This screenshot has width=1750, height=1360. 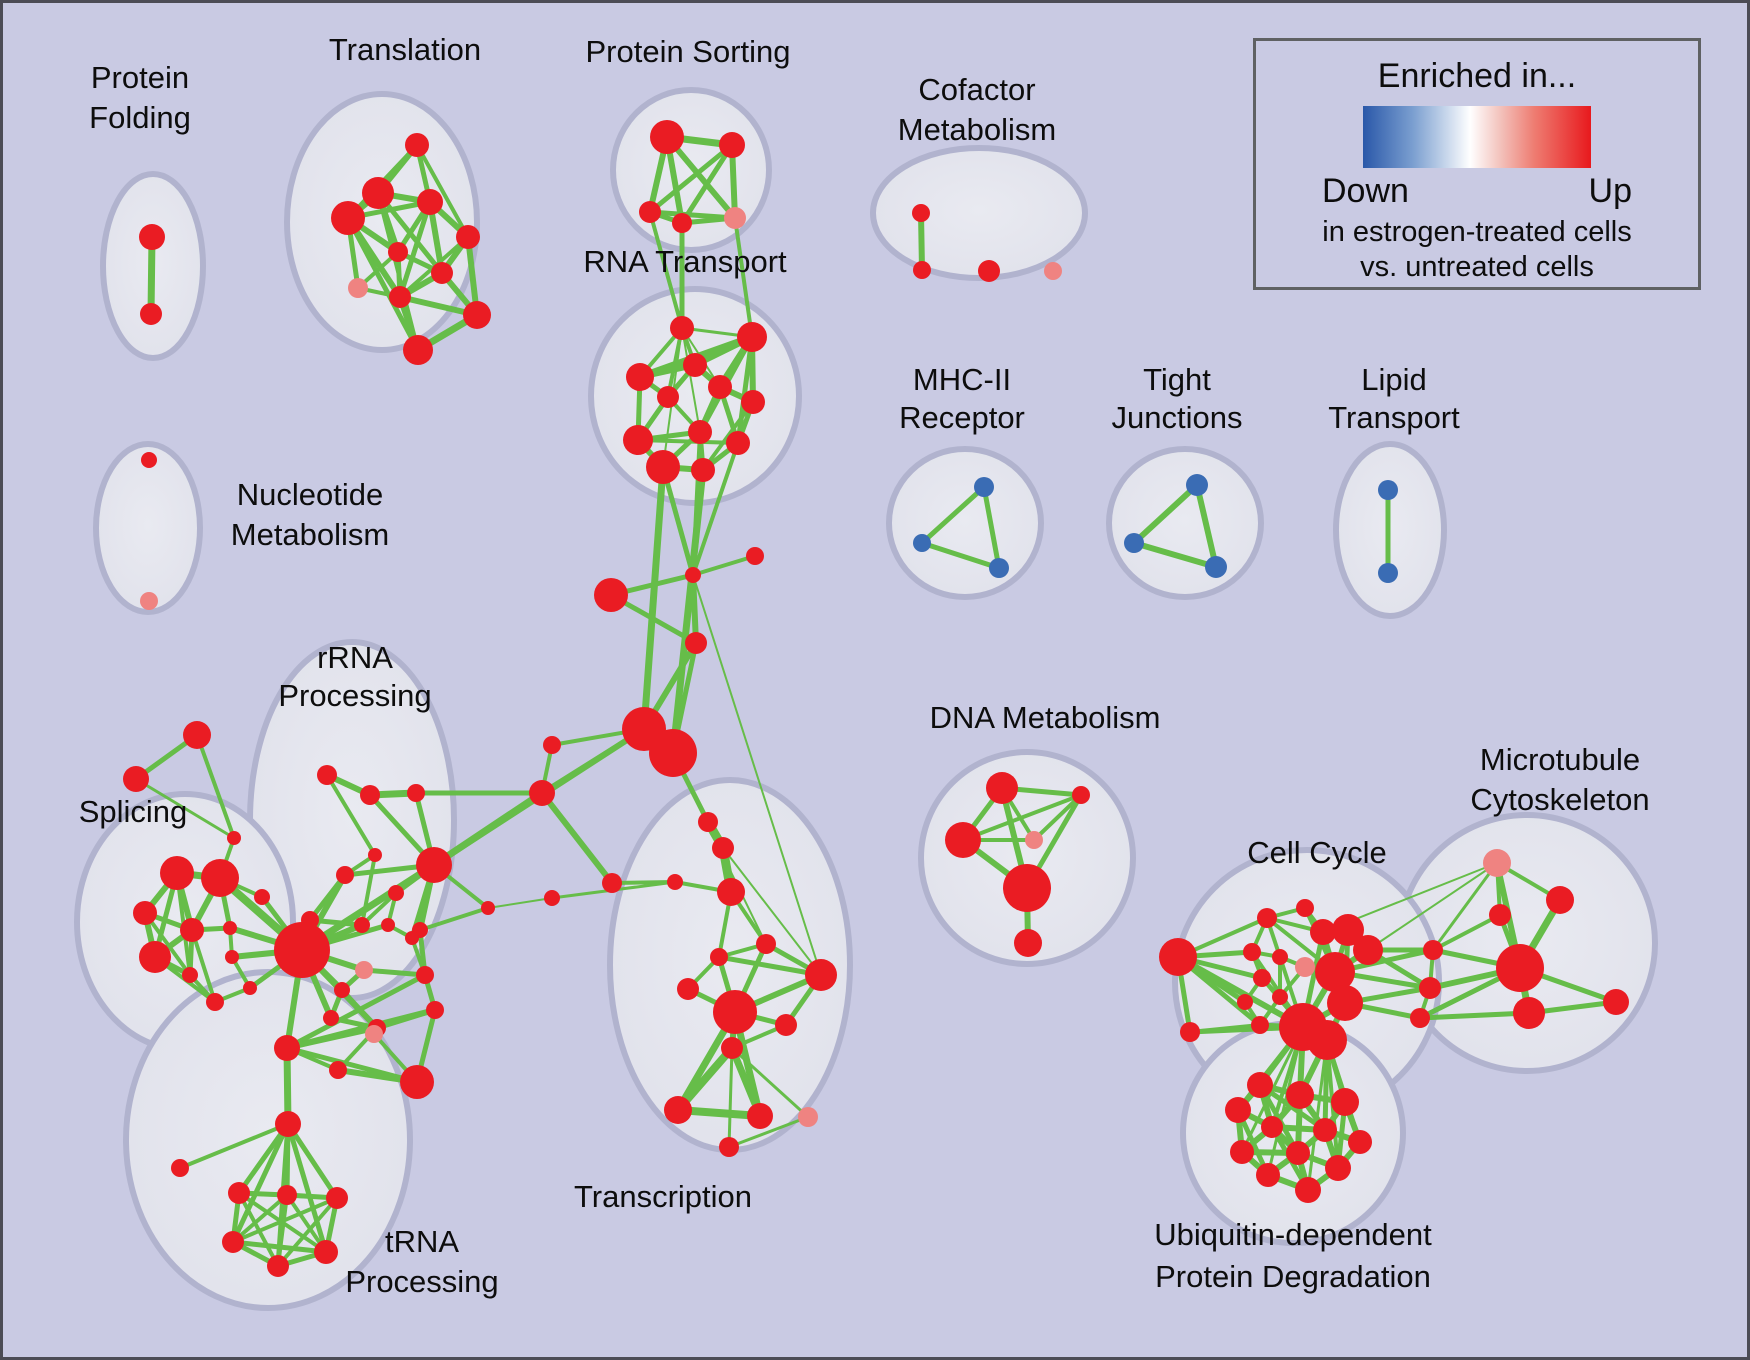 I want to click on gene-set-node-cc18, so click(x=1327, y=1040).